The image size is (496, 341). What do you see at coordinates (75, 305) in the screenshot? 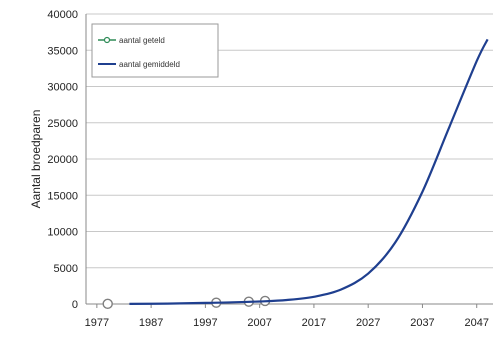
I see `y-tick-label: 0` at bounding box center [75, 305].